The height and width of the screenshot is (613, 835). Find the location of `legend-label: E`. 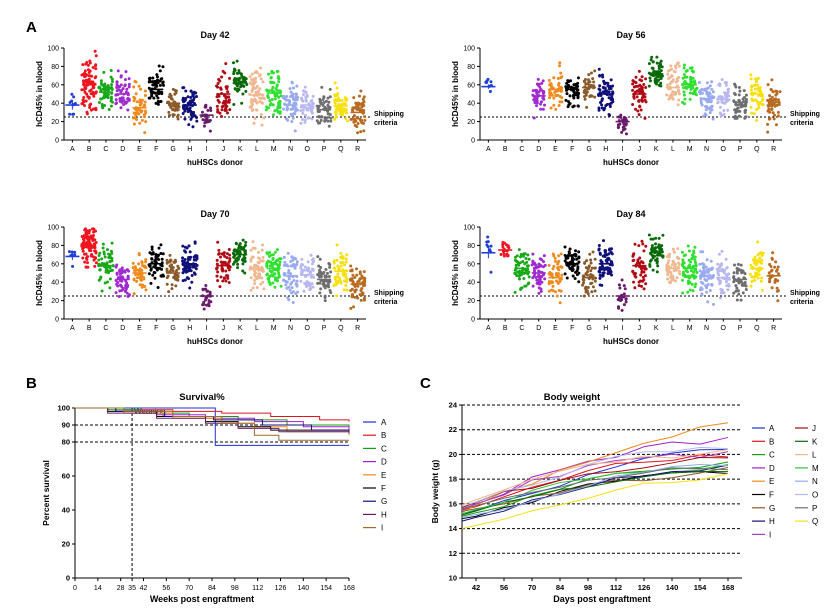

legend-label: E is located at coordinates (771, 481).